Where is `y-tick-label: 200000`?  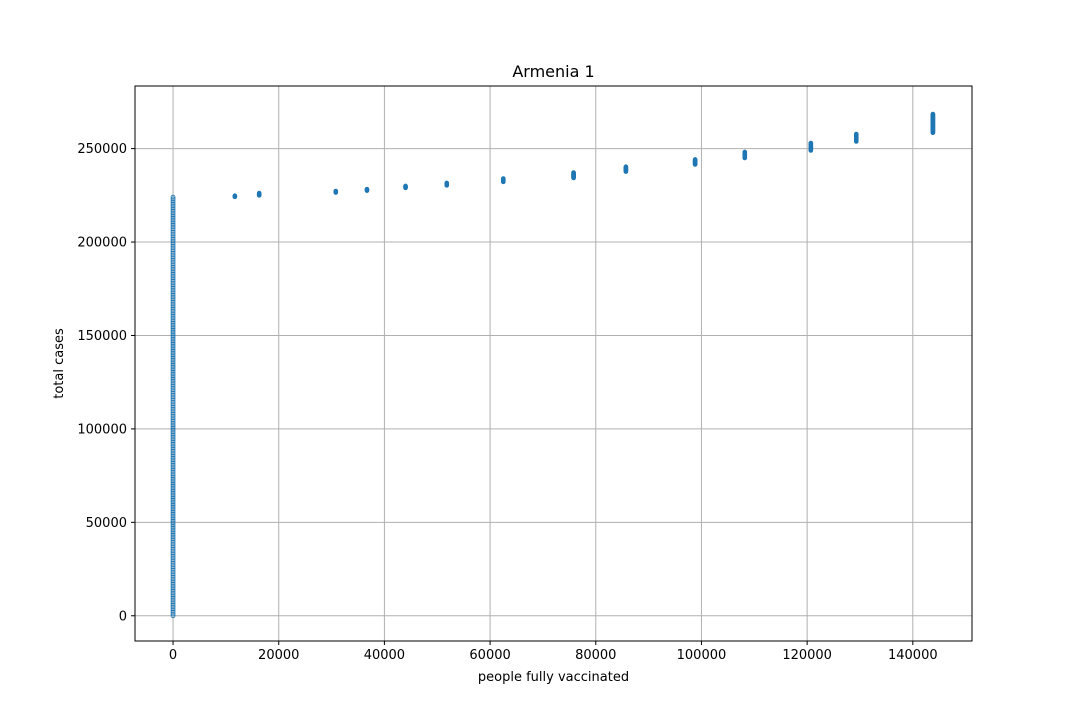 y-tick-label: 200000 is located at coordinates (102, 243).